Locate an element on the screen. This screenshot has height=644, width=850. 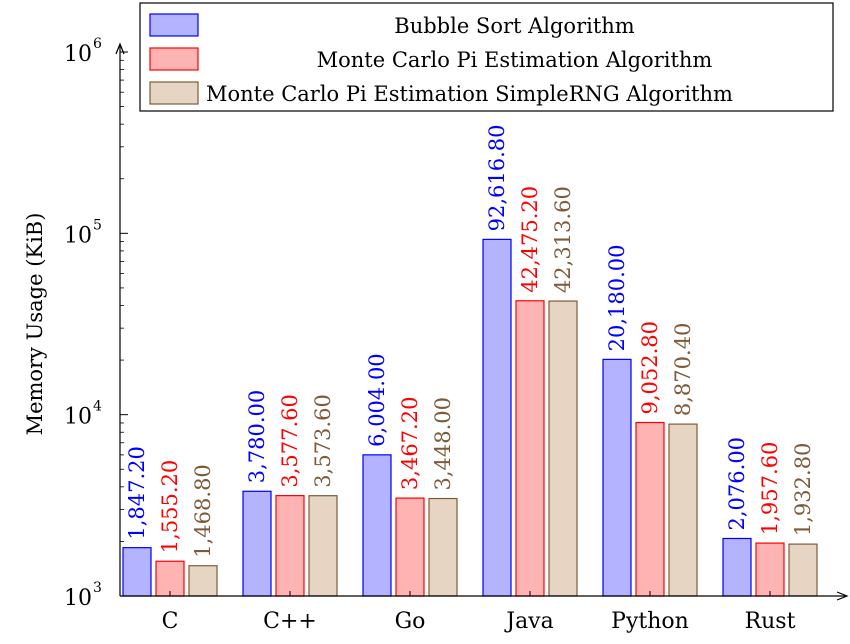
bar-value-label: 42,475.20 is located at coordinates (530, 239).